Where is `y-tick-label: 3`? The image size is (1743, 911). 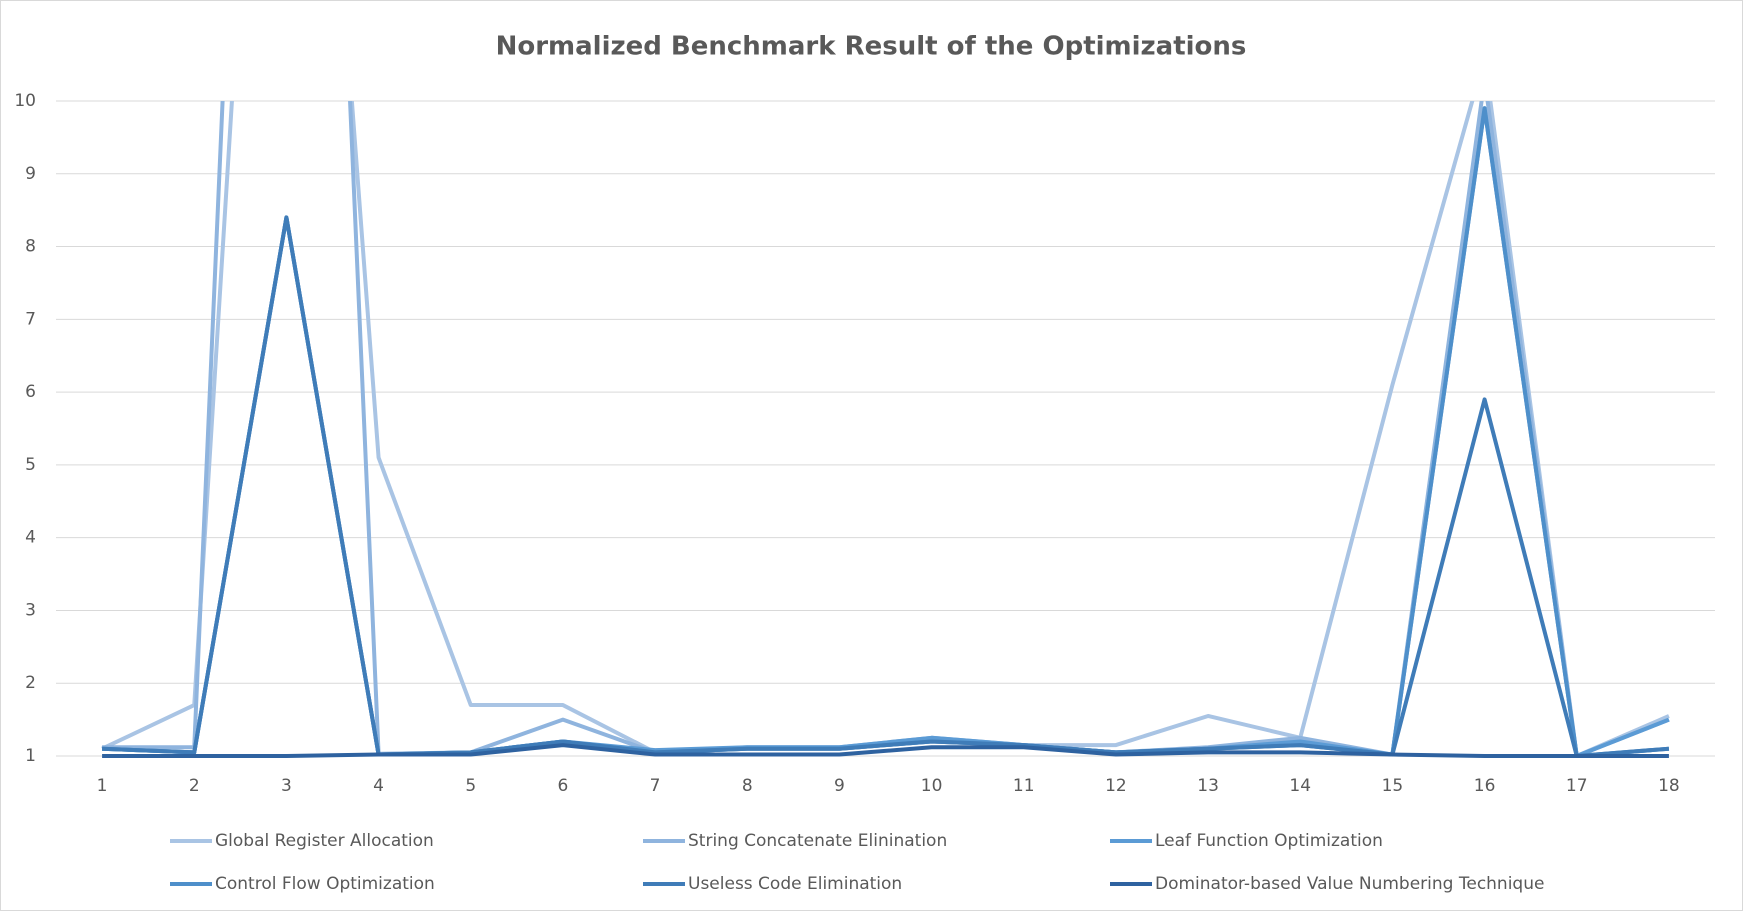
y-tick-label: 3 is located at coordinates (30, 610).